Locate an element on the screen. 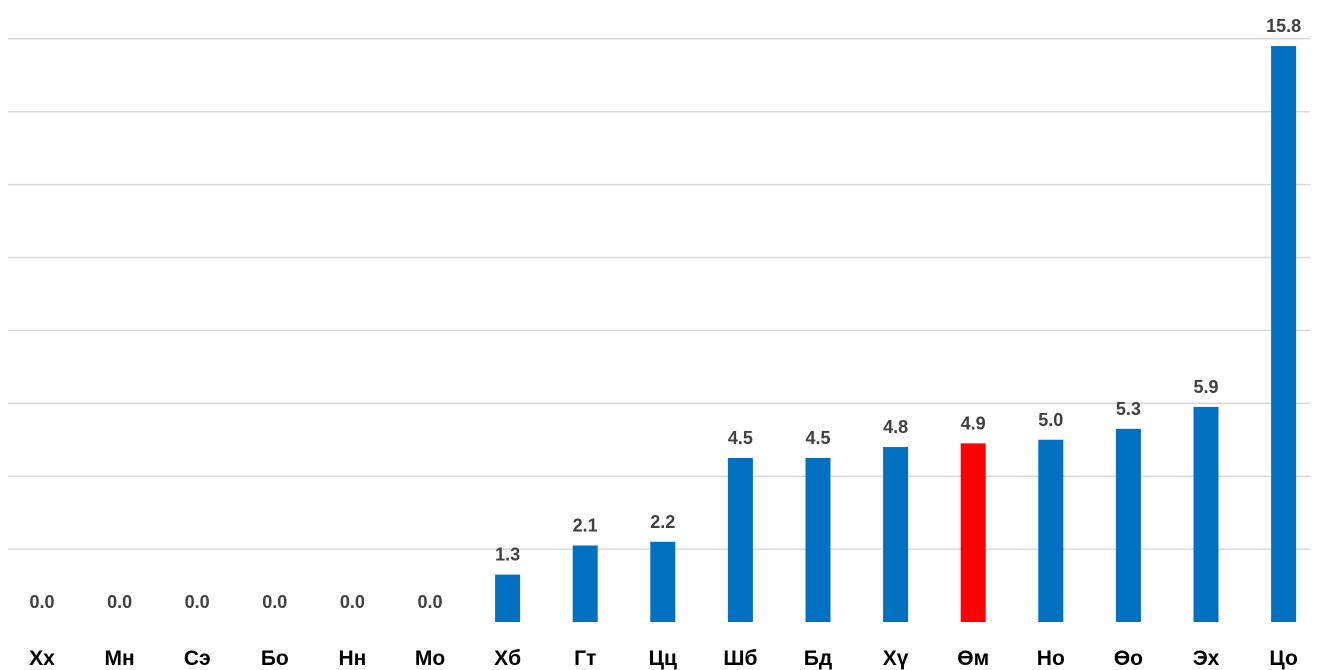 Image resolution: width=1317 pixels, height=670 pixels. category-label: Цц is located at coordinates (663, 658).